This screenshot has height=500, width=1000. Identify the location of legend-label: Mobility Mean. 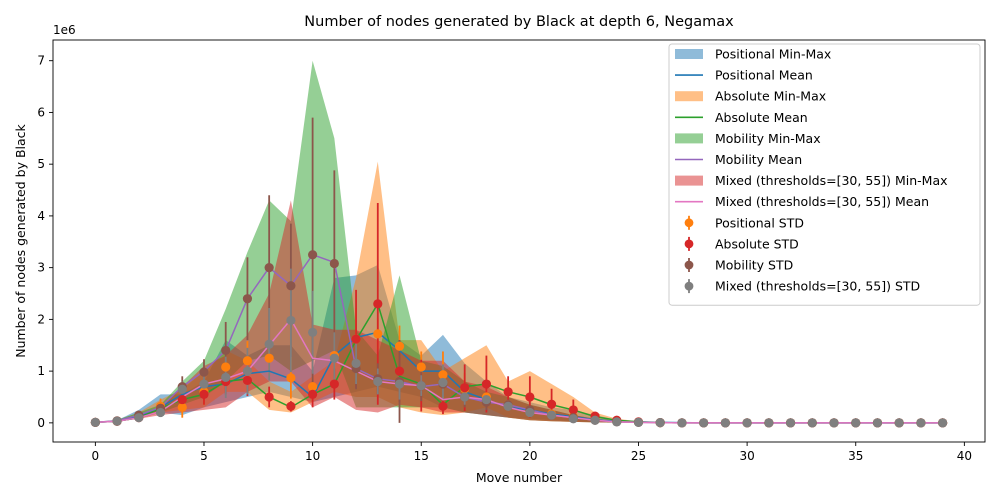
(758, 159).